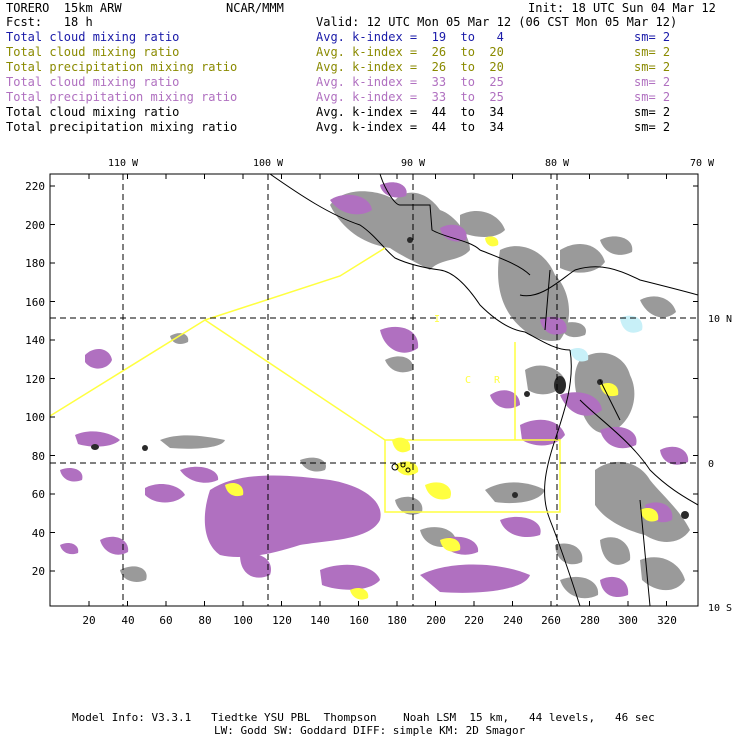 This screenshot has height=740, width=740. What do you see at coordinates (38, 494) in the screenshot?
I see `y-tick-label: 60` at bounding box center [38, 494].